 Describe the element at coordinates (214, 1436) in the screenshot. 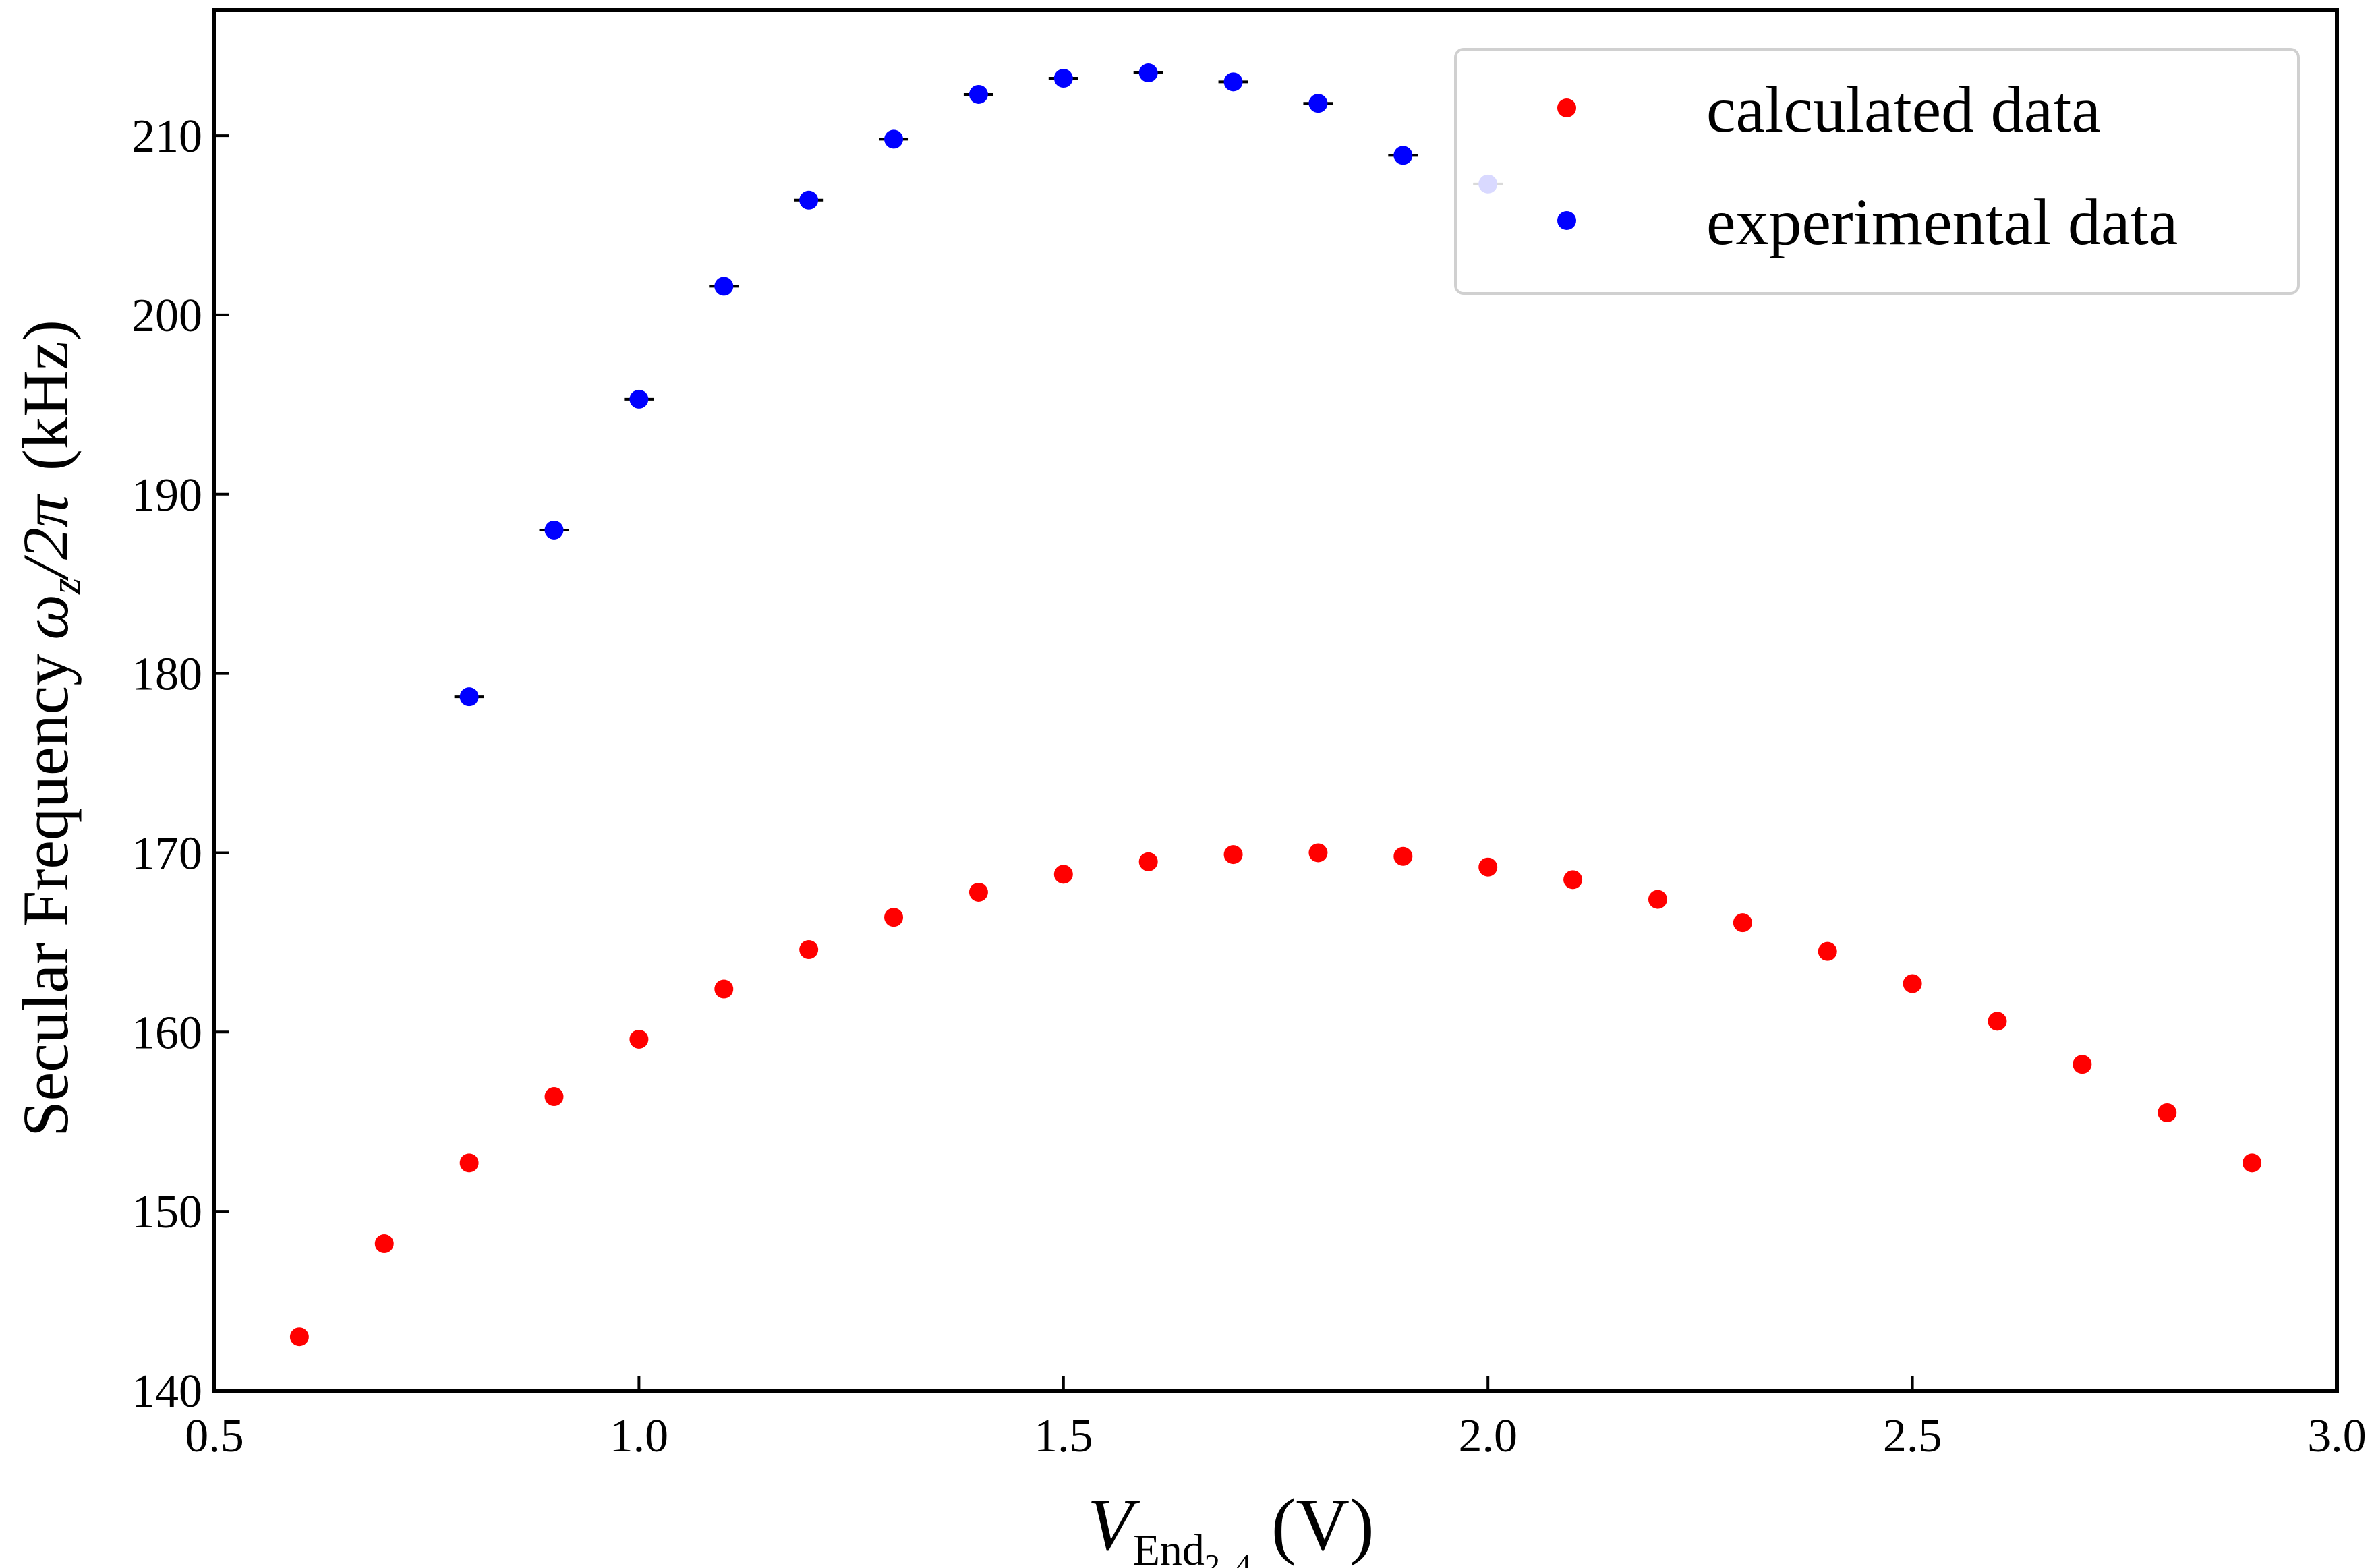

I see `x-tick-label: 0.5` at that location.